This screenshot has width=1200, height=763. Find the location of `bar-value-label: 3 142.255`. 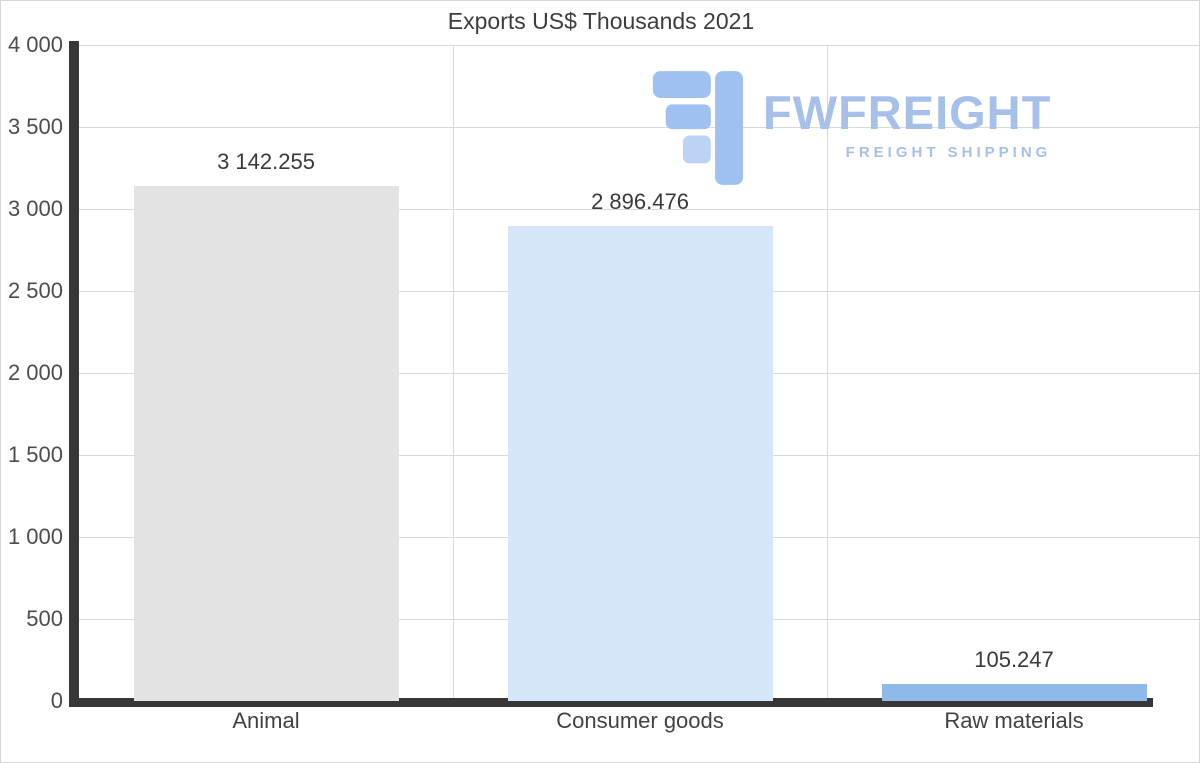

bar-value-label: 3 142.255 is located at coordinates (266, 161).